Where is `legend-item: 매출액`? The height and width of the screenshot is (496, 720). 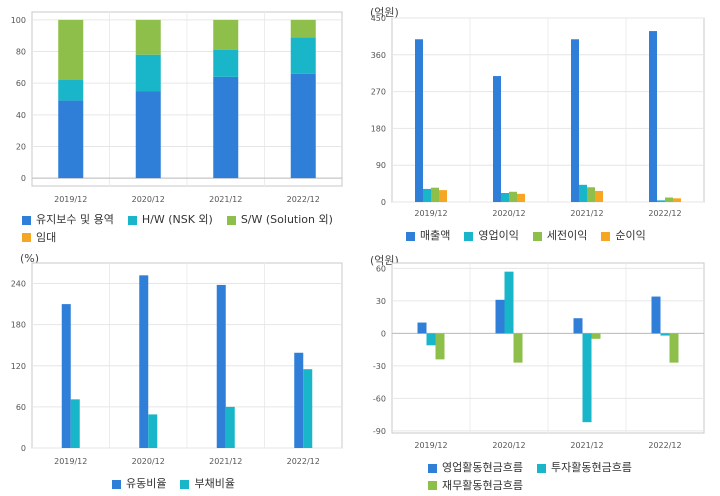
legend-item: 매출액 is located at coordinates (428, 236).